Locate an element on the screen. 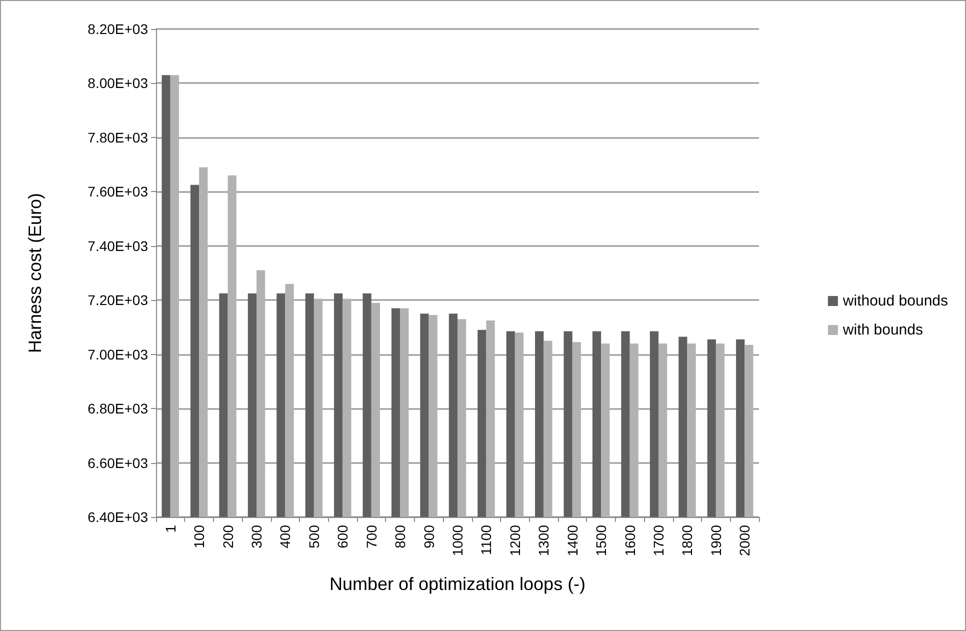 Image resolution: width=966 pixels, height=631 pixels. x-tick-label: 700 is located at coordinates (371, 536).